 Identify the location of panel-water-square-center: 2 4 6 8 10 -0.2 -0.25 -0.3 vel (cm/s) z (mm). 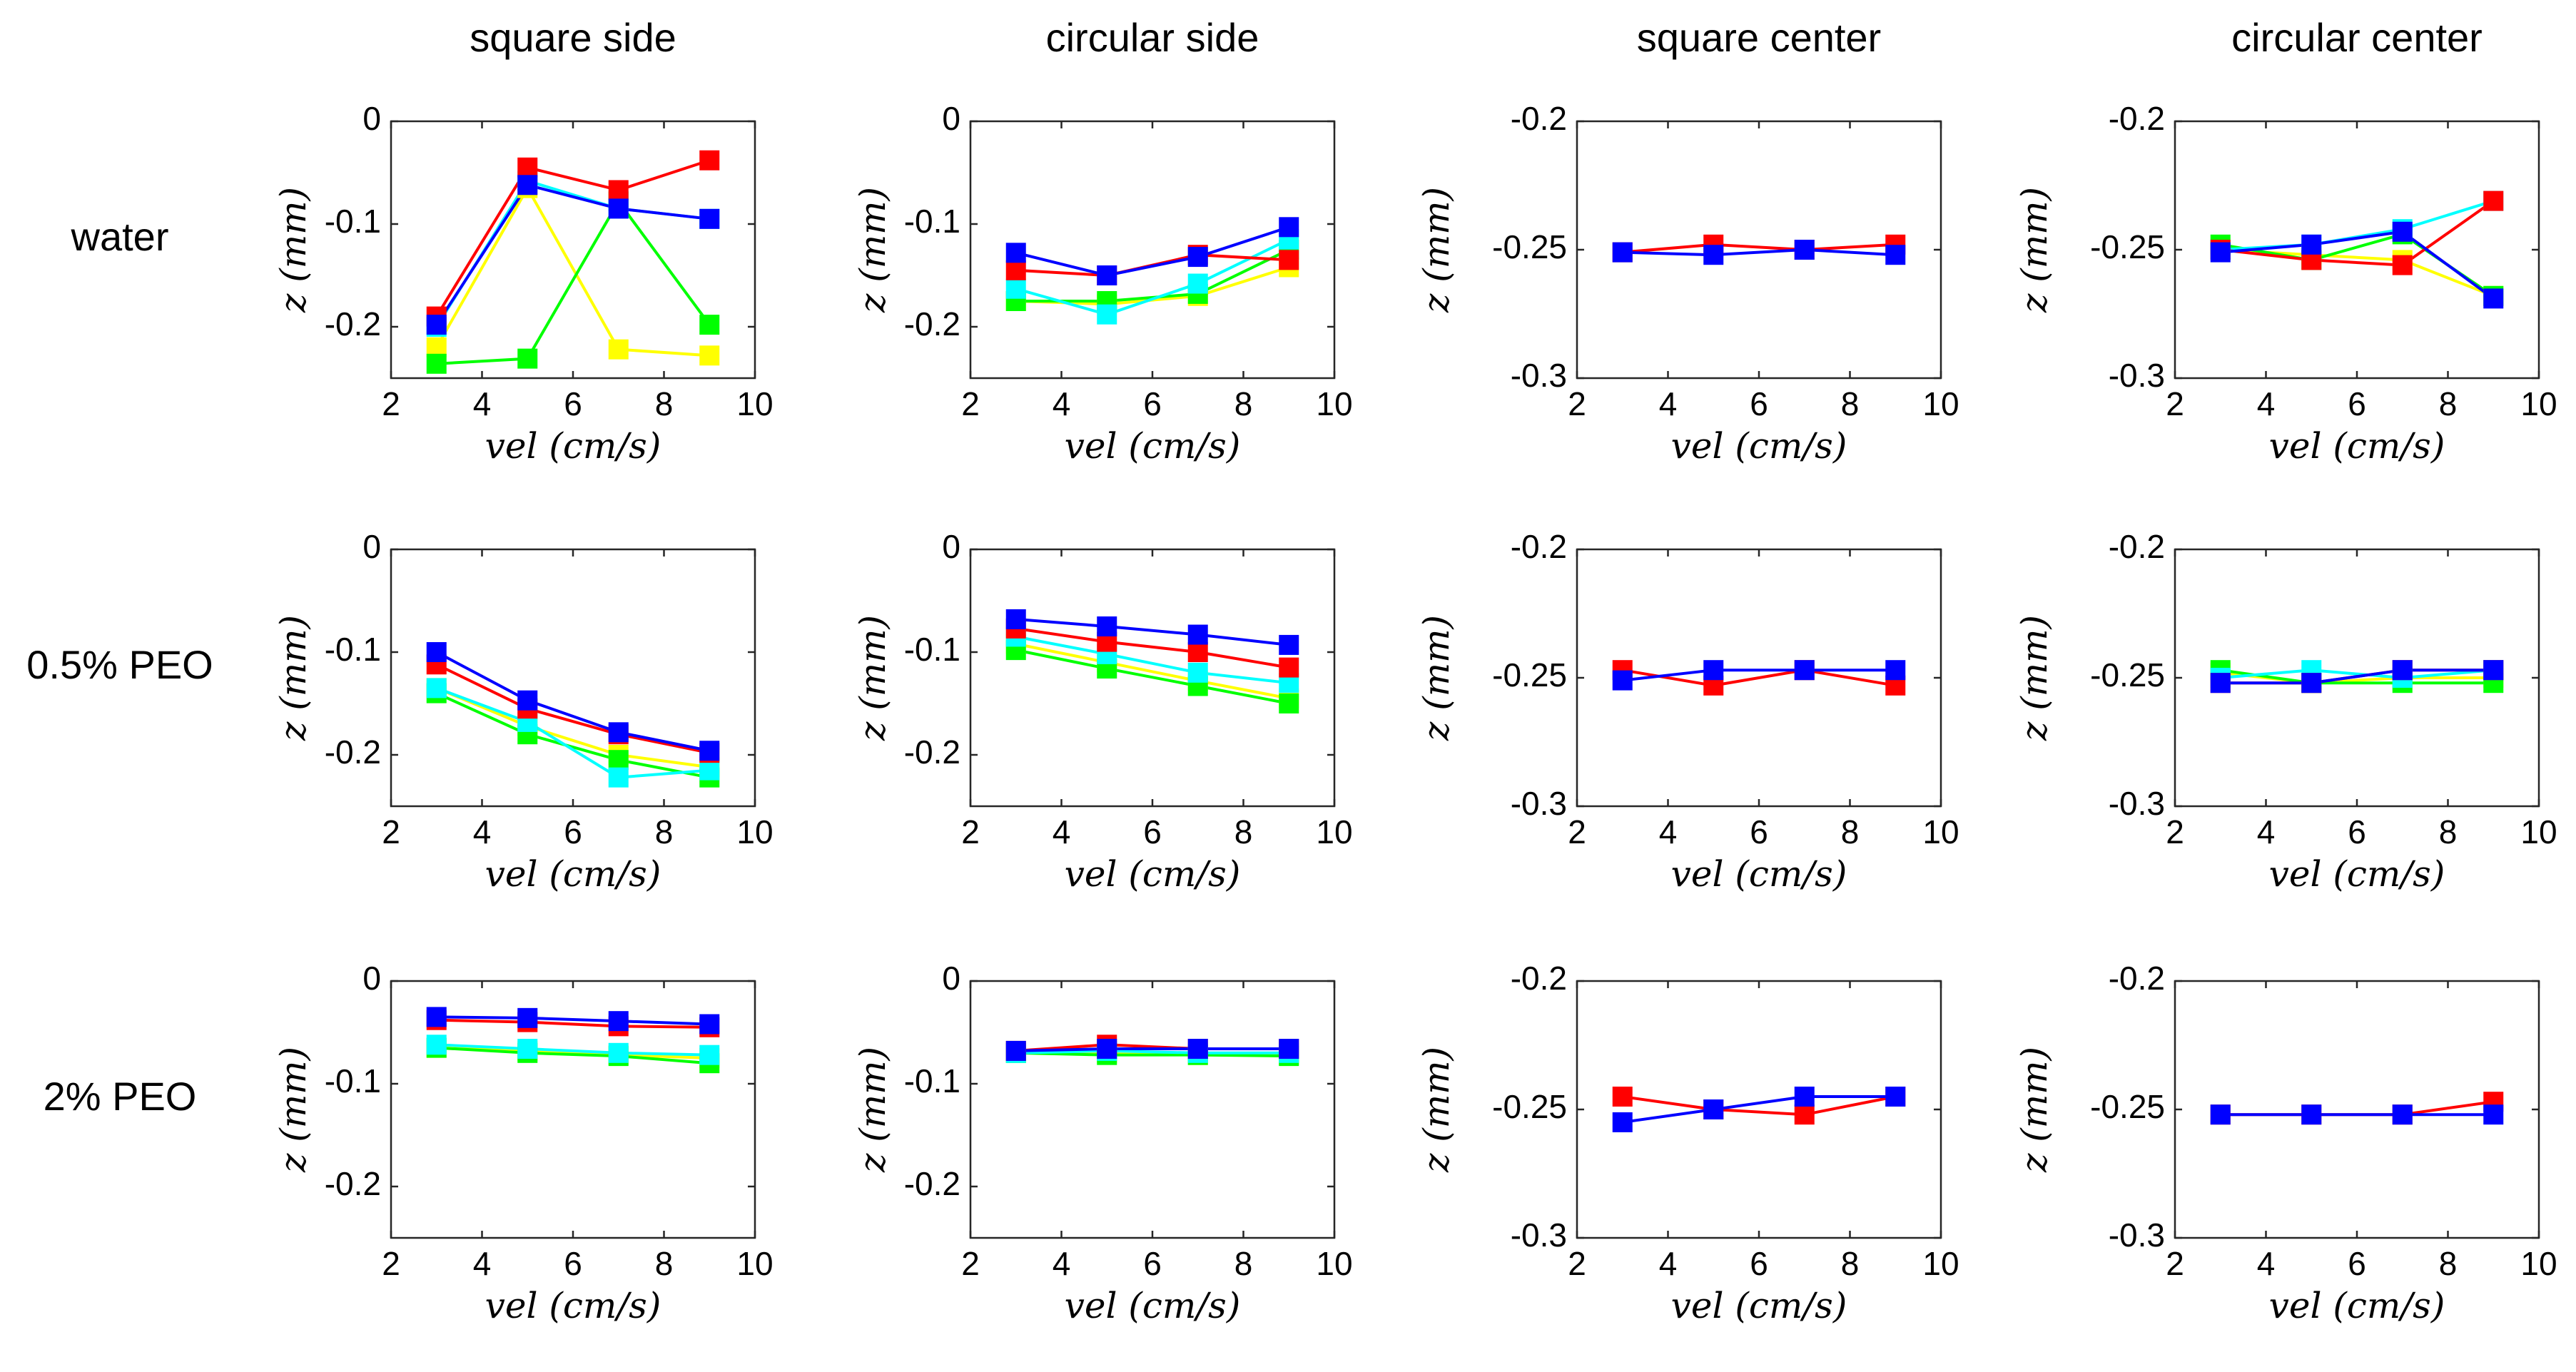
(1687, 283).